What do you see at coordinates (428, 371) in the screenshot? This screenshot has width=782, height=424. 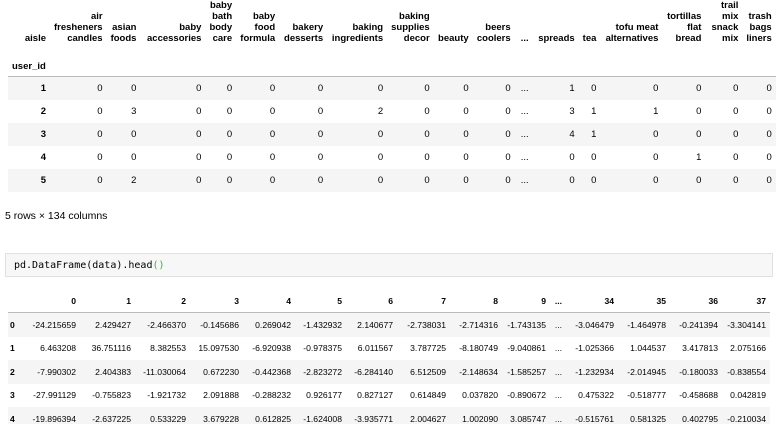 I see `cell: 6.512509` at bounding box center [428, 371].